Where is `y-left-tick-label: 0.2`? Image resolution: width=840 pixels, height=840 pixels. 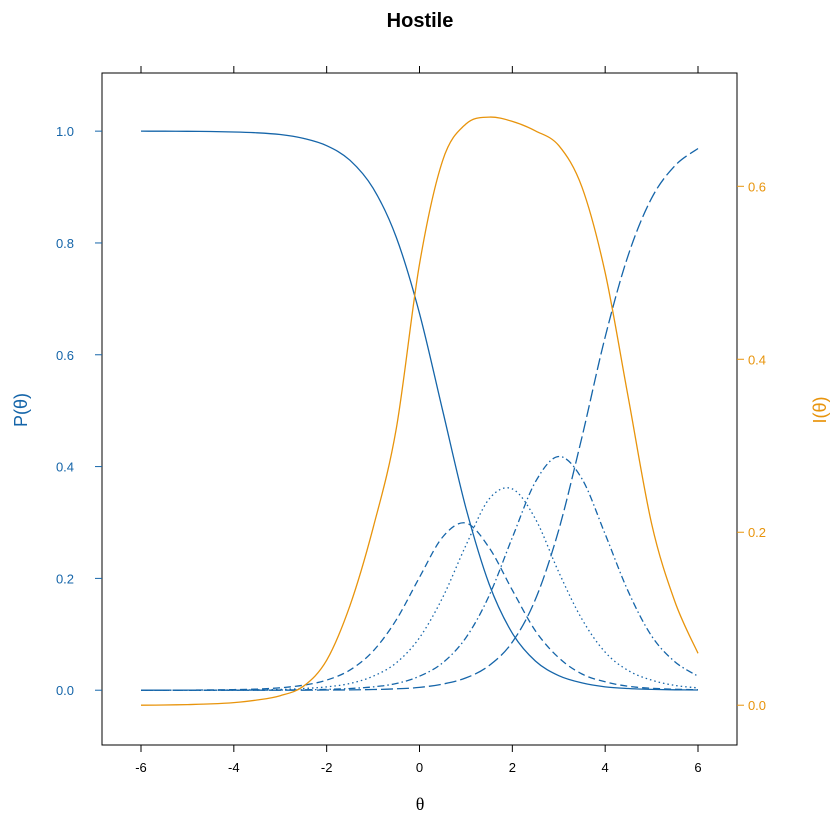
y-left-tick-label: 0.2 is located at coordinates (65, 578).